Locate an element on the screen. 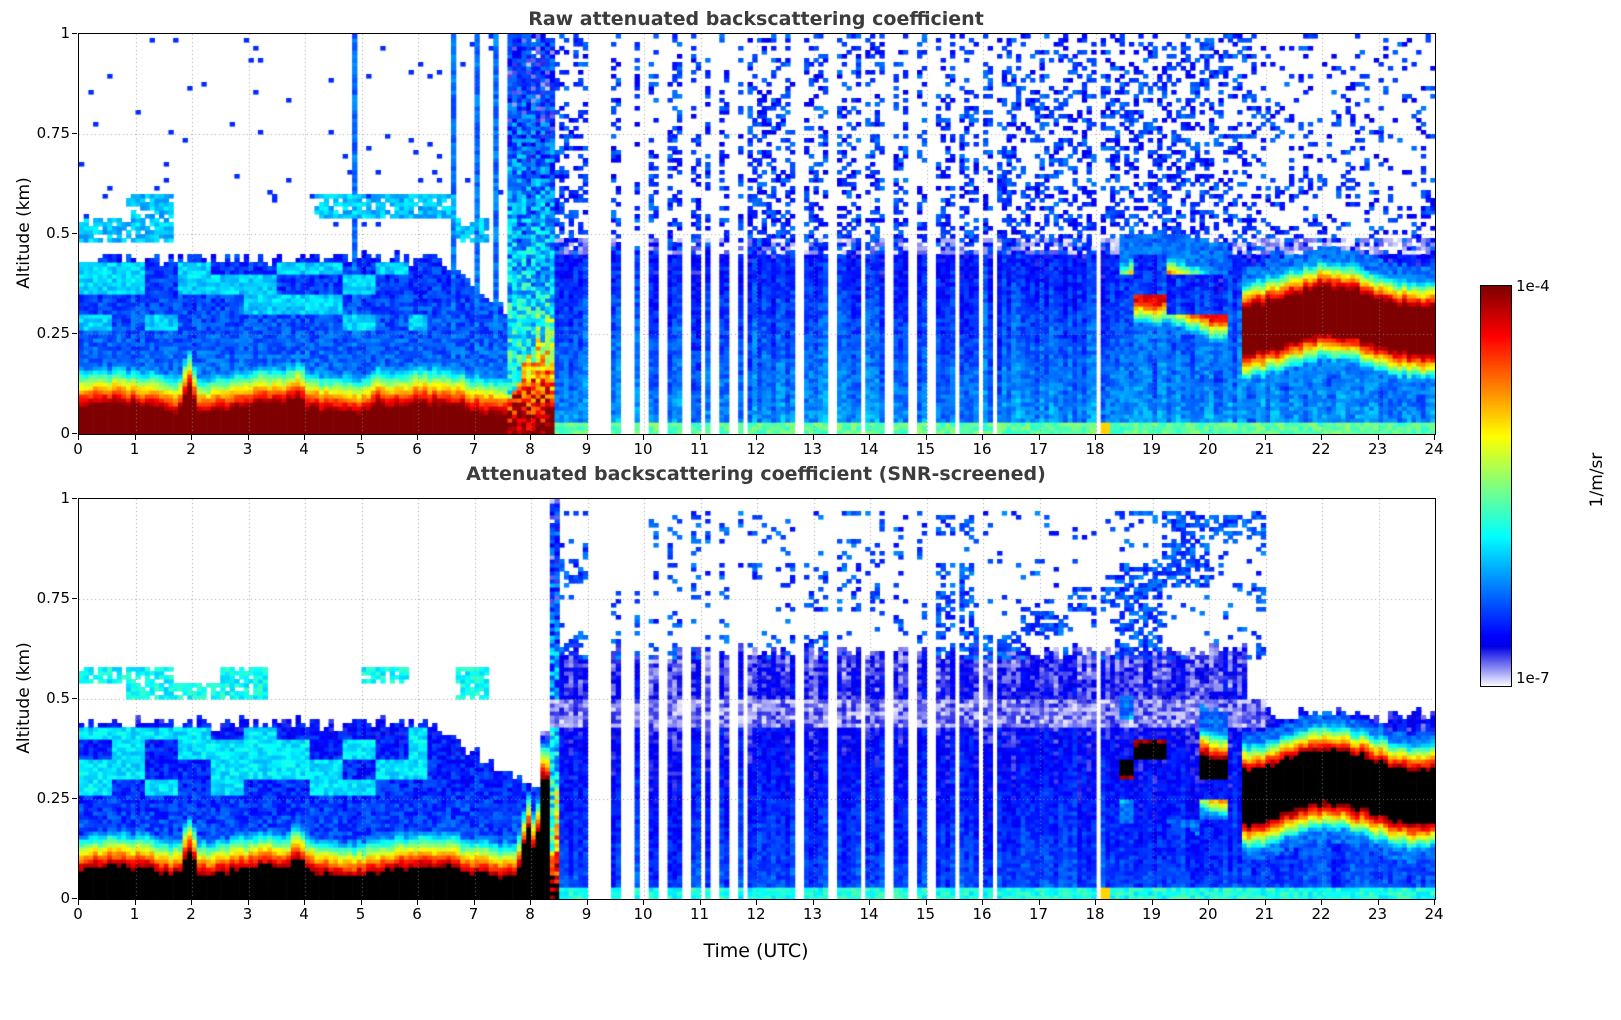 Image resolution: width=1621 pixels, height=1020 pixels. x-tick-label: 3 is located at coordinates (247, 914).